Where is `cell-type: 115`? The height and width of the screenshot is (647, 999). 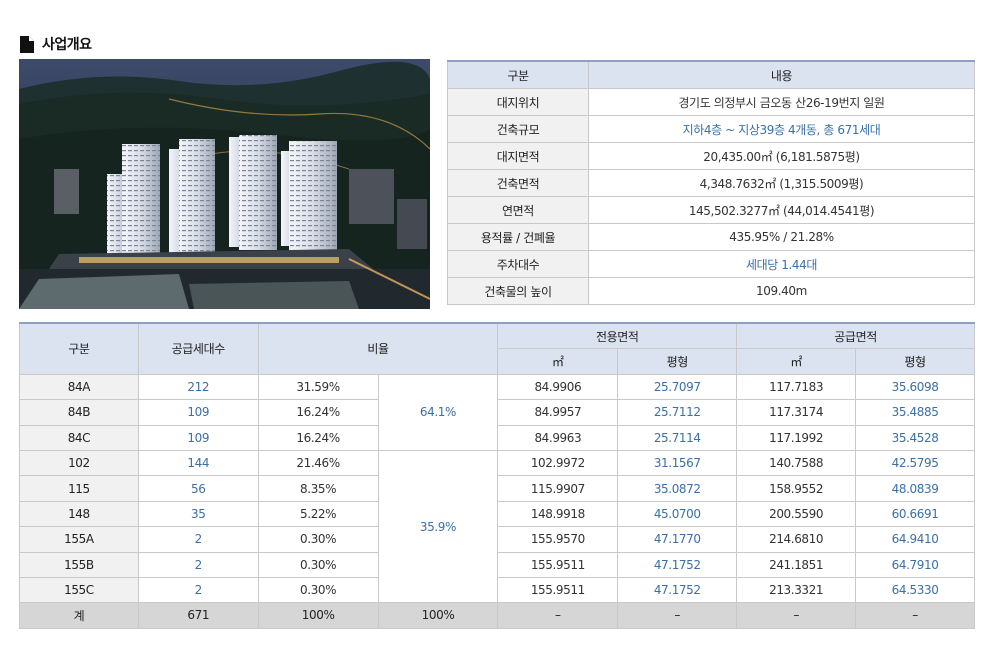 cell-type: 115 is located at coordinates (79, 488).